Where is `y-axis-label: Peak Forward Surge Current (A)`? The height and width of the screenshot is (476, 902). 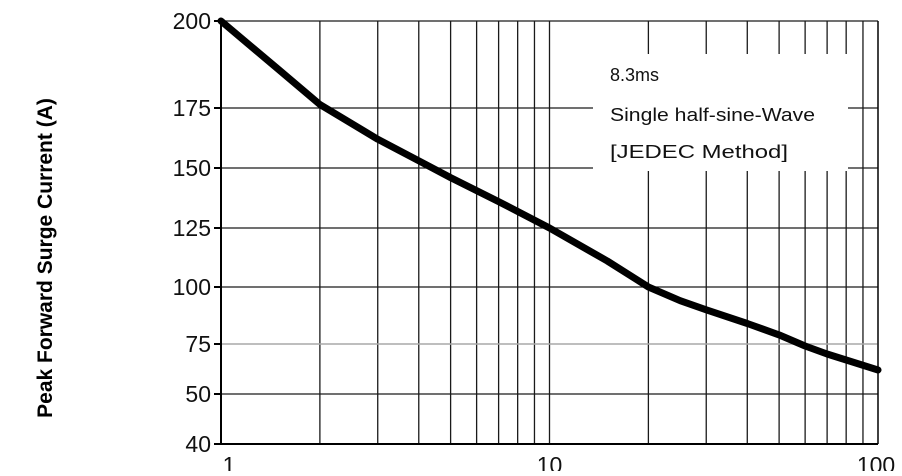
y-axis-label: Peak Forward Surge Current (A) is located at coordinates (45, 258).